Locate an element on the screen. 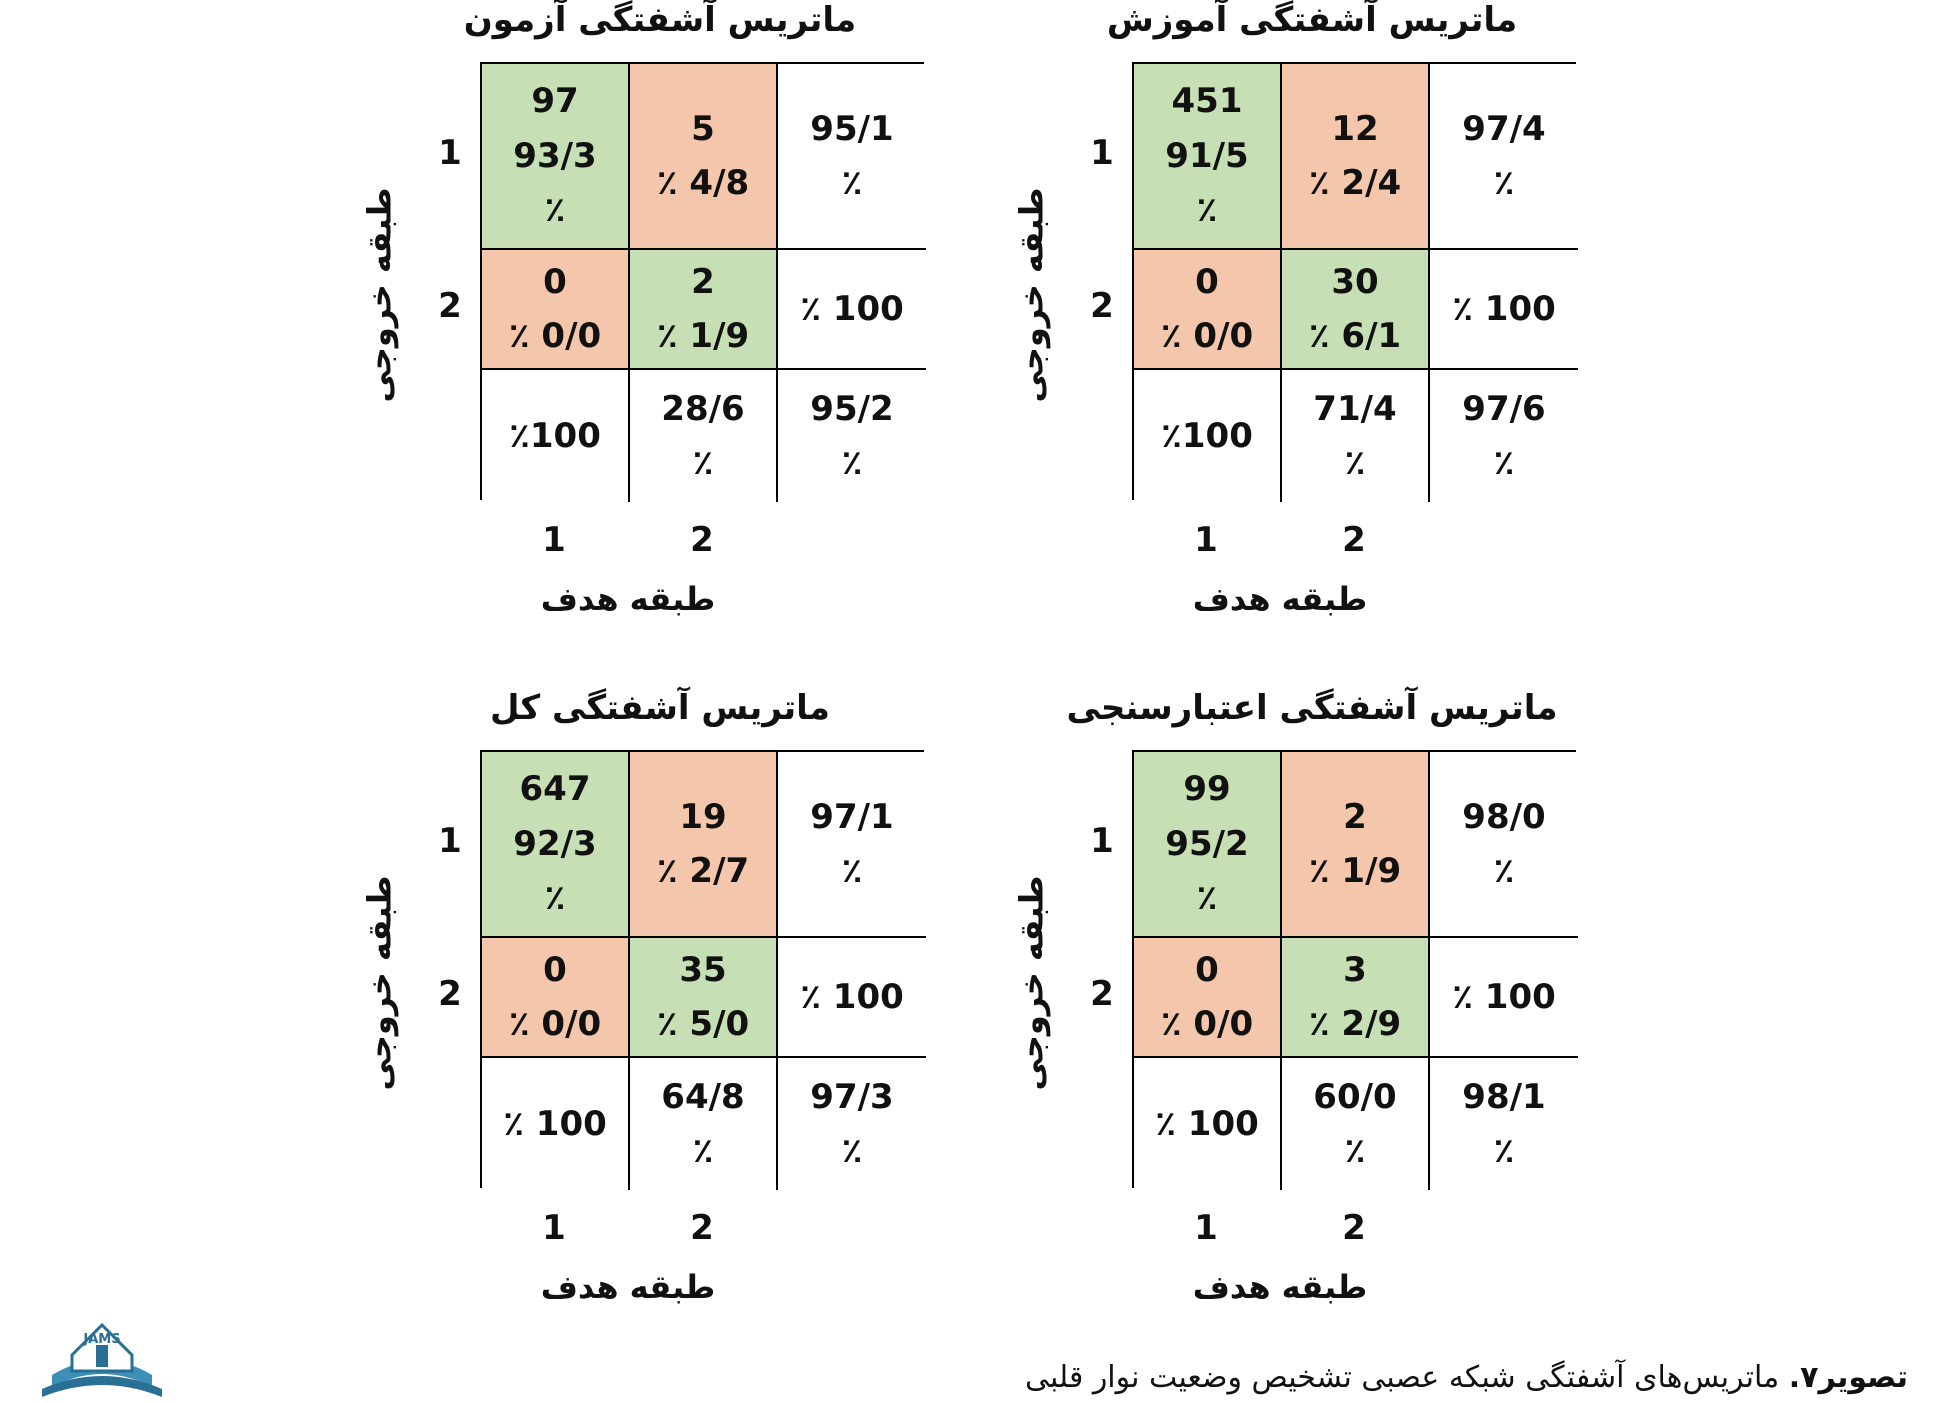 Image resolution: width=1936 pixels, height=1403 pixels. matrix-cell-plain: 97/4 ٪ is located at coordinates (1504, 157).